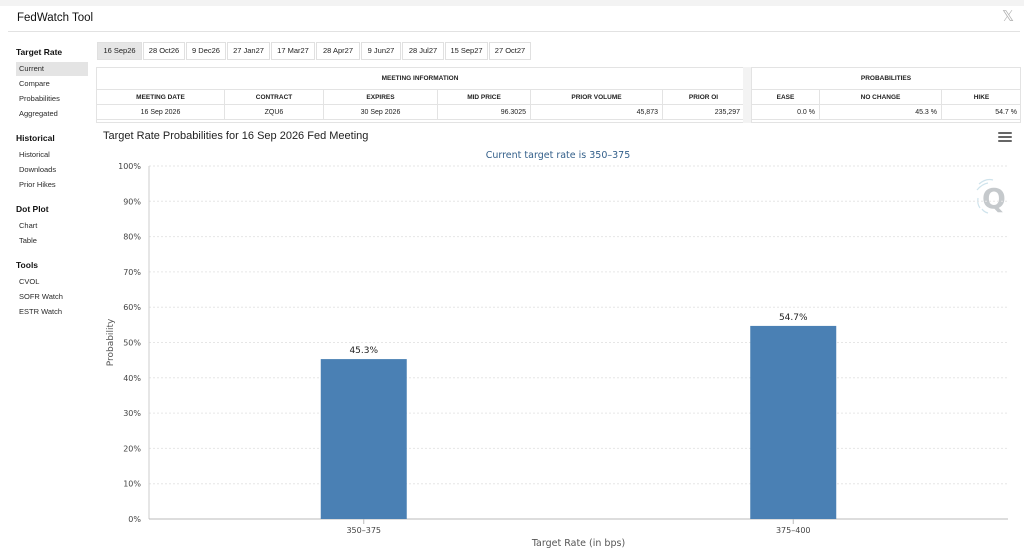 The height and width of the screenshot is (553, 1024). Describe the element at coordinates (132, 272) in the screenshot. I see `y-tick-label: 70%` at that location.